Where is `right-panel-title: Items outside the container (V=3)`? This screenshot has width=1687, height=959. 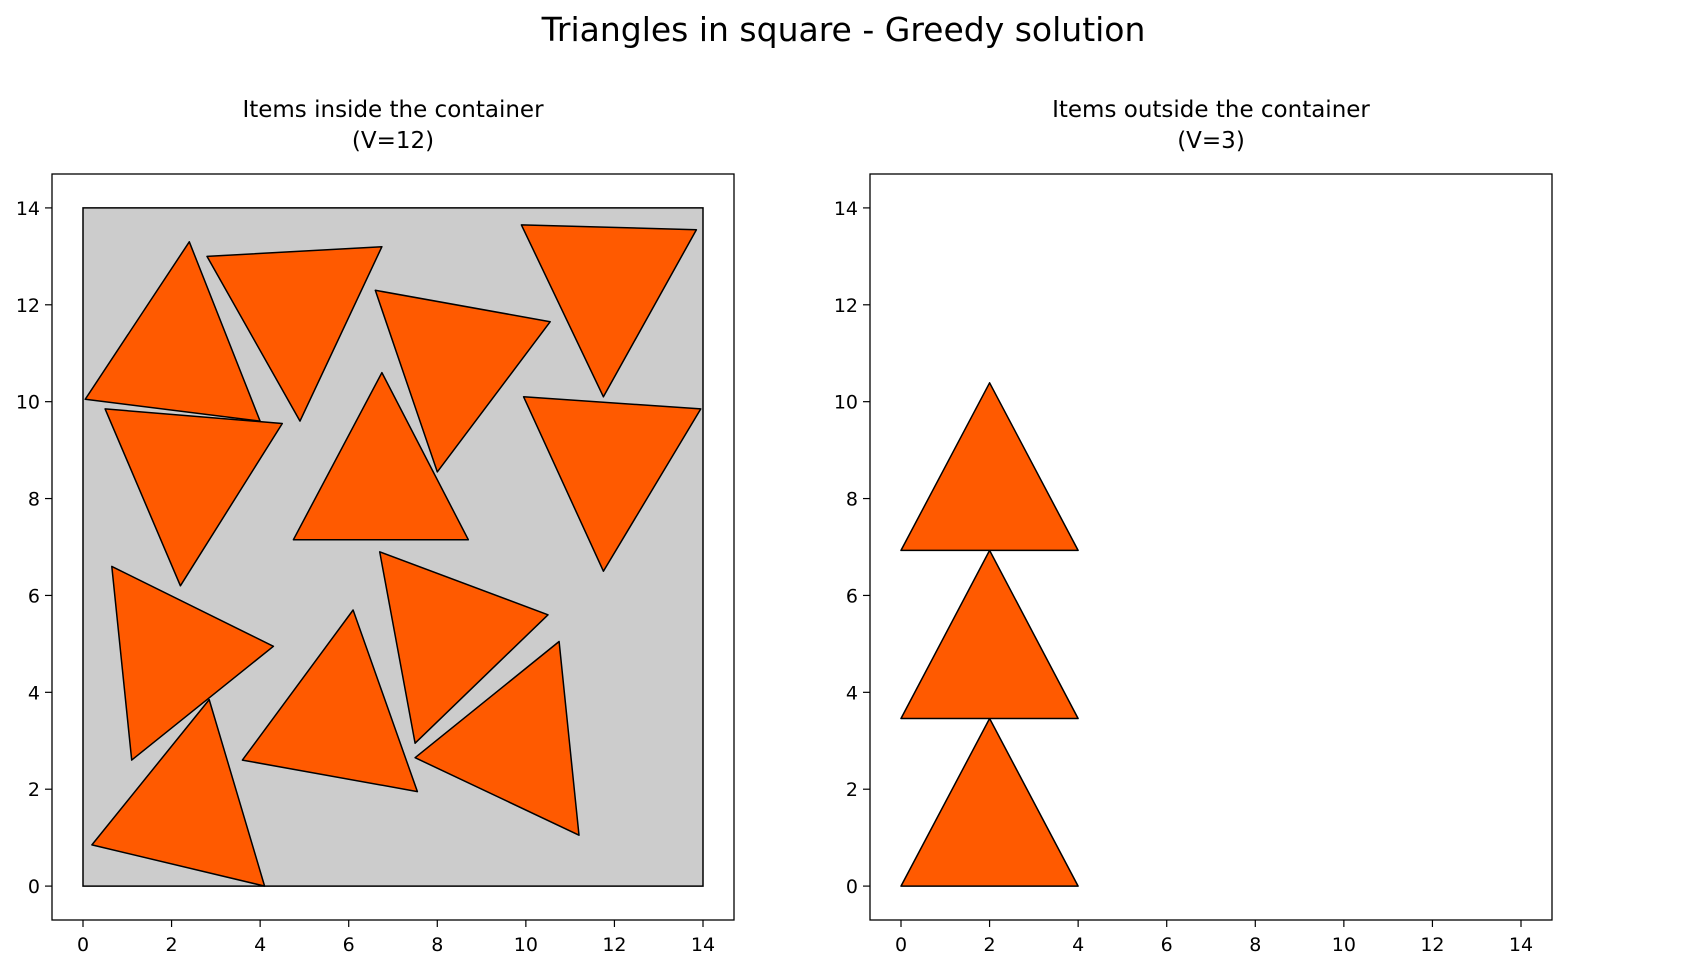 right-panel-title: Items outside the container (V=3) is located at coordinates (1211, 126).